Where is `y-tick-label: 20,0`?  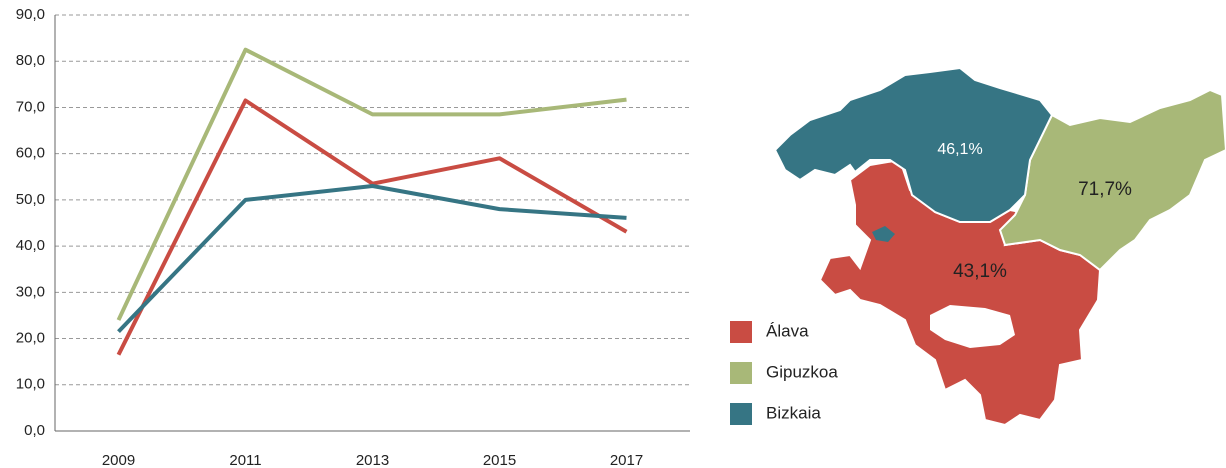
y-tick-label: 20,0 is located at coordinates (30, 338).